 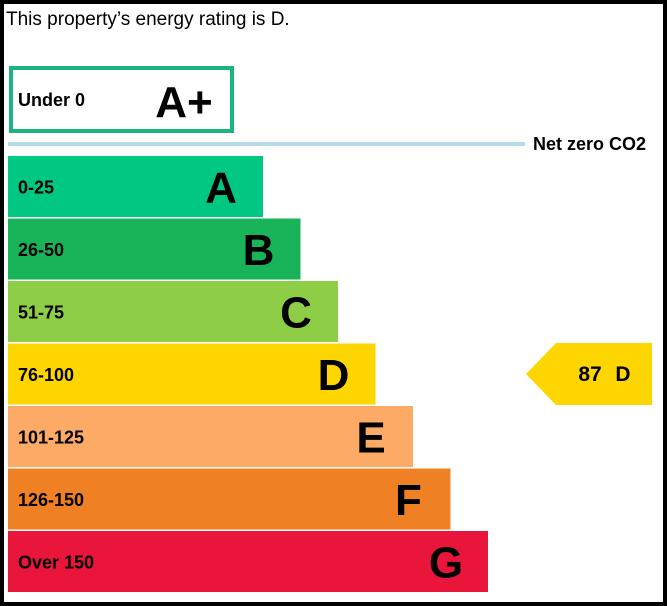 I want to click on band-c-letter: C, so click(x=296, y=313).